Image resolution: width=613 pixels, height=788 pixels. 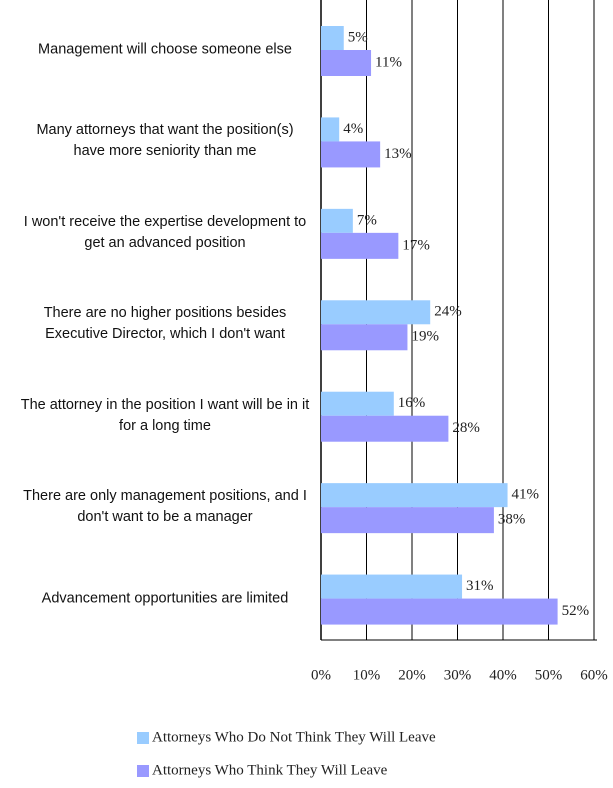 I want to click on data-label: 52%, so click(x=576, y=611).